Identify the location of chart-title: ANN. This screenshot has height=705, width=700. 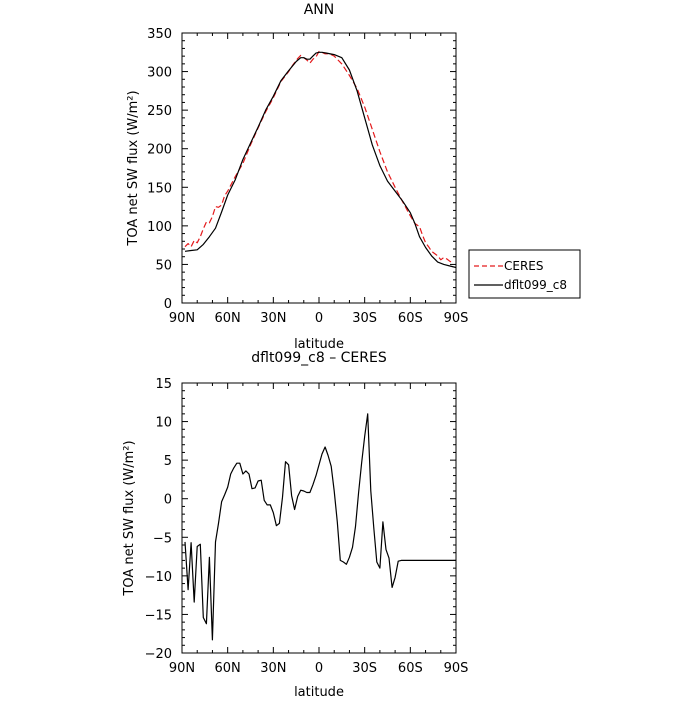
(319, 10).